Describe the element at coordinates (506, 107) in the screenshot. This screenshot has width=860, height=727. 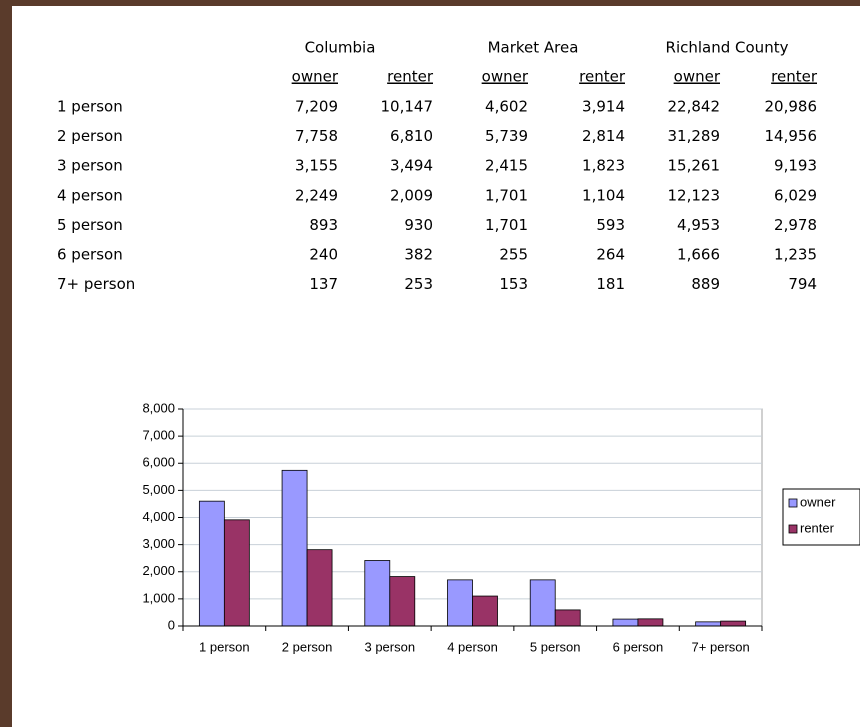
I see `cell: 4,602` at that location.